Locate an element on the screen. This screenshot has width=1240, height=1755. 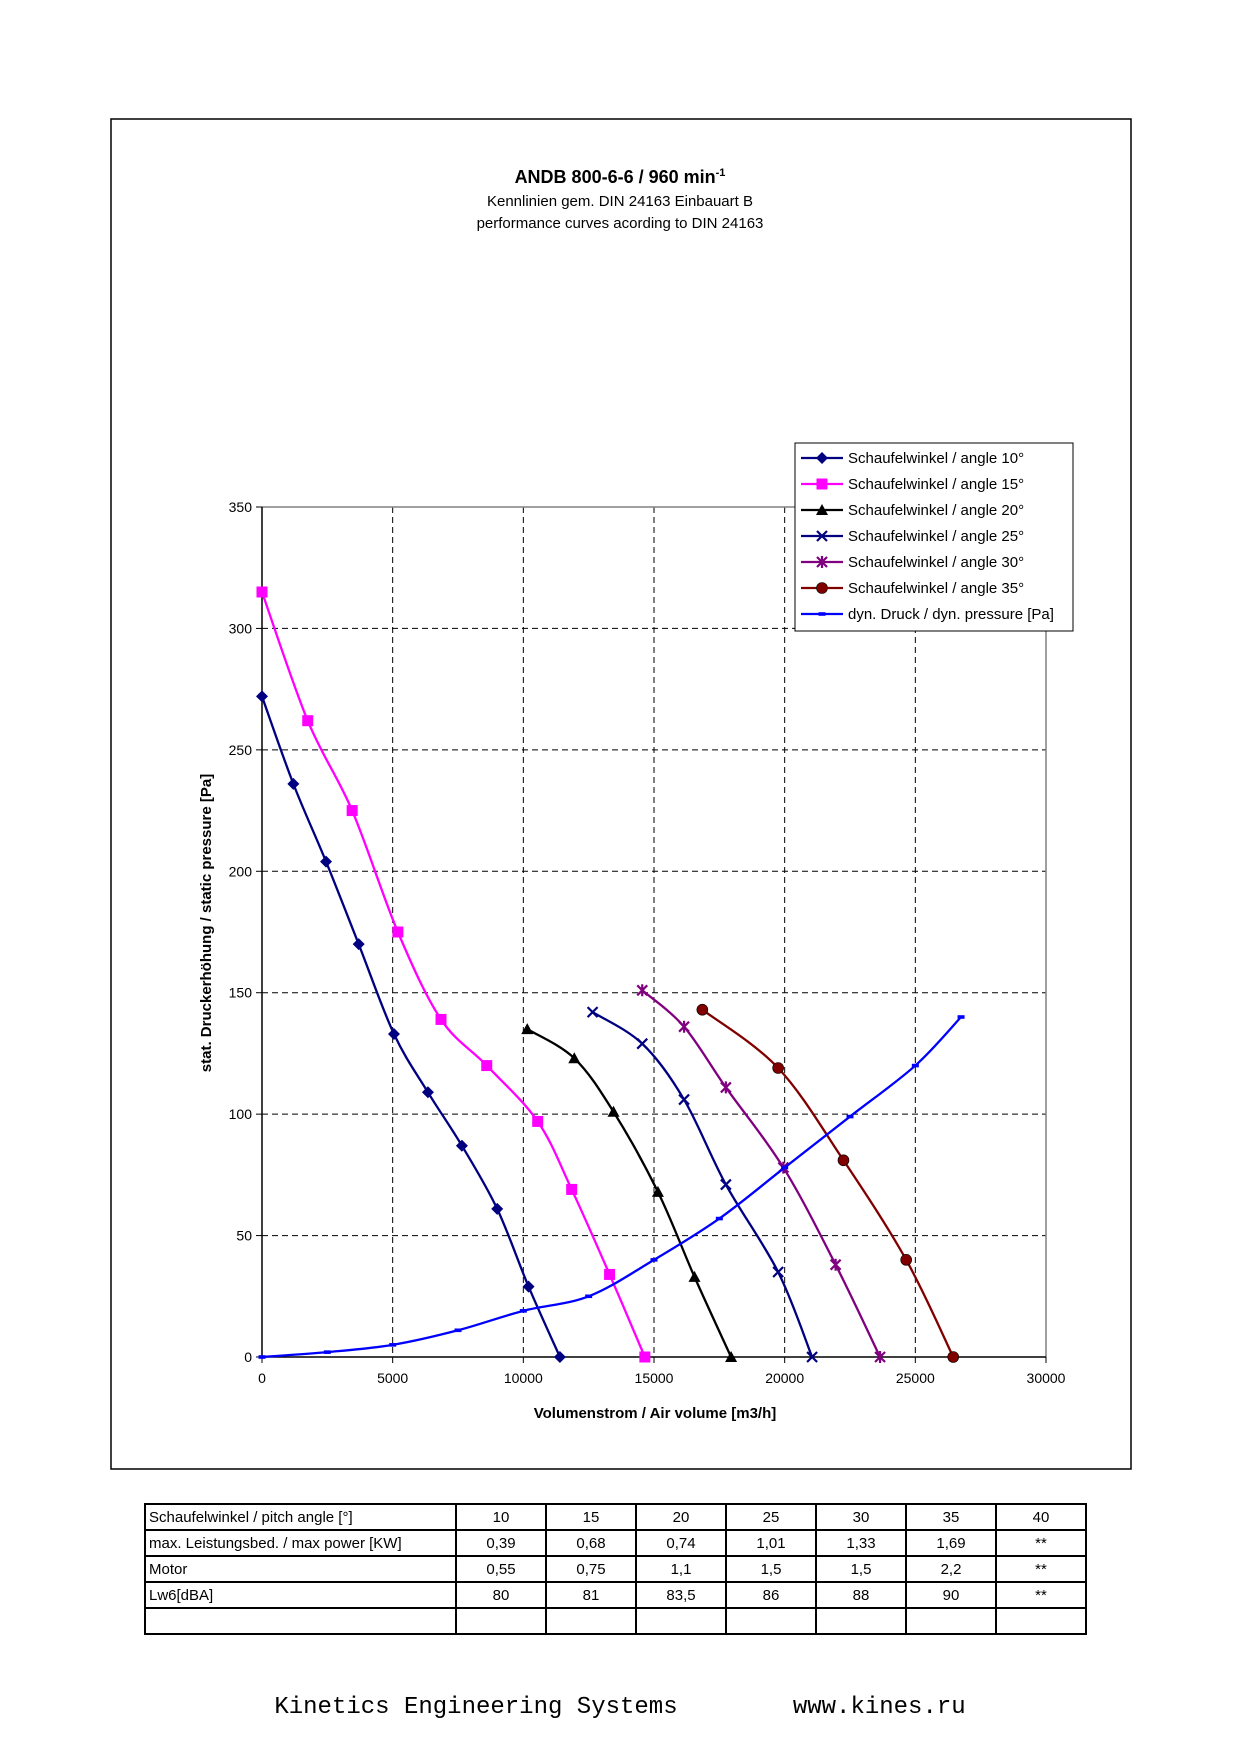
chart-subtitle-1: Kennlinien gem. DIN 24163 Einbauart B is located at coordinates (620, 201).